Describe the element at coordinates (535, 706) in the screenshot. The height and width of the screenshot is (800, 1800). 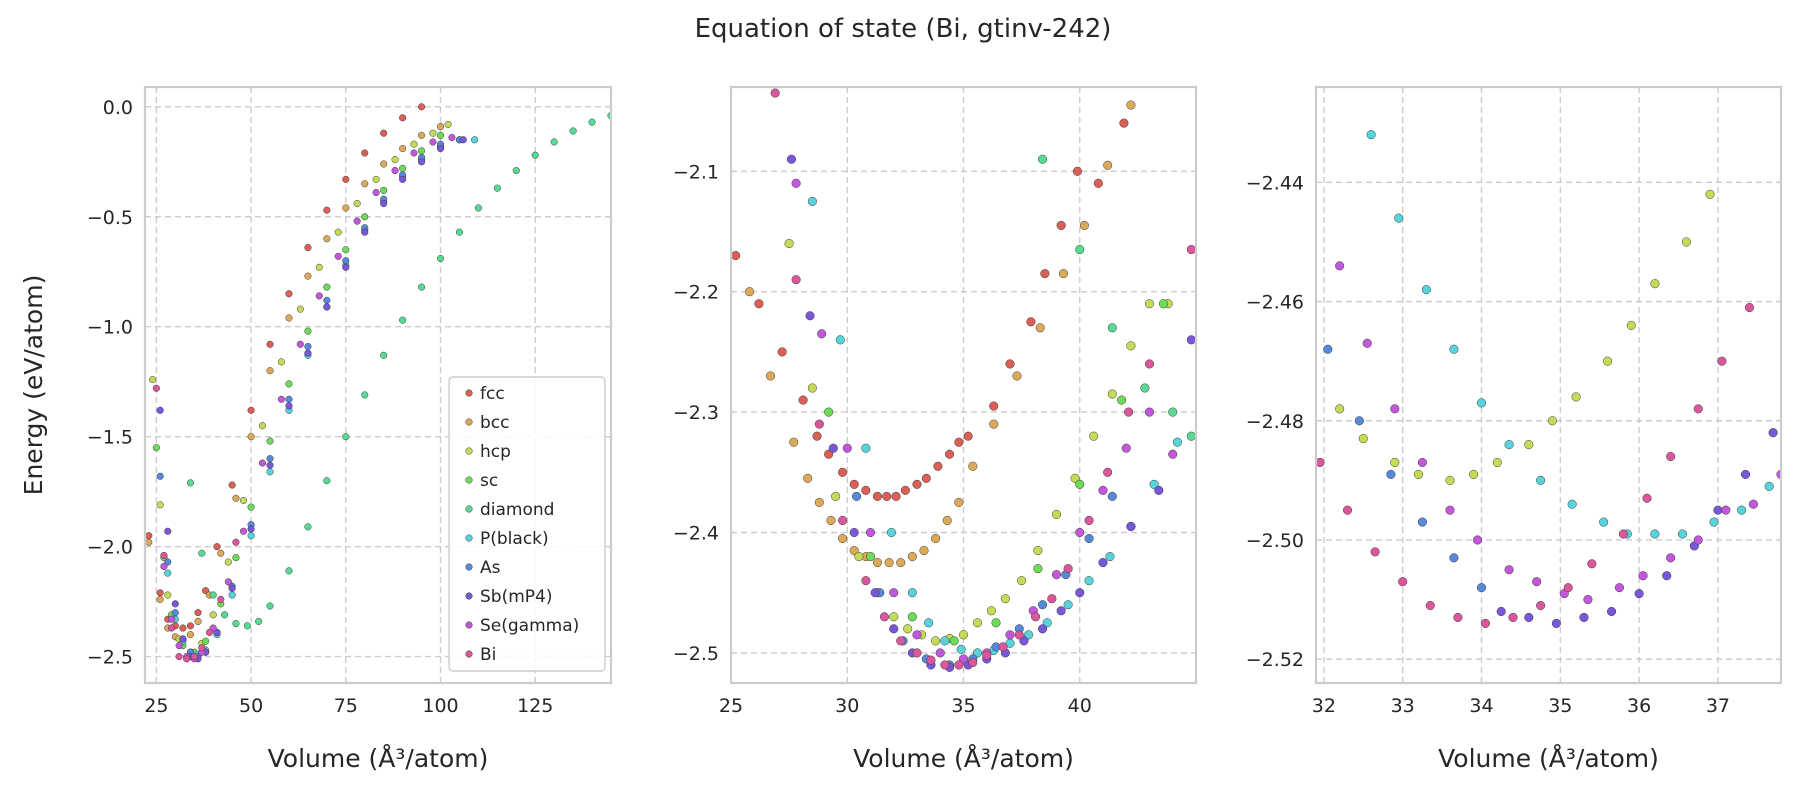
I see `x-tick-label: 125` at that location.